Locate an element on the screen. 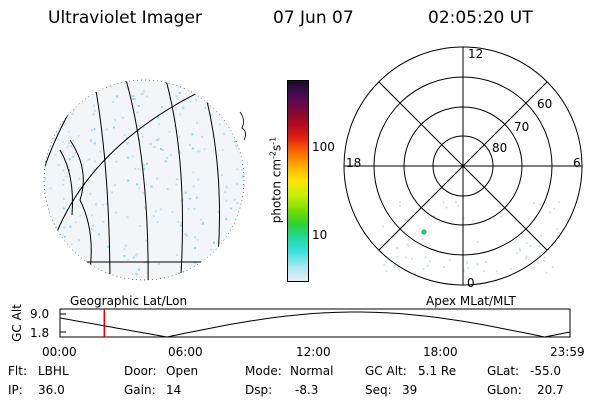  xtick-1200: 12:00 is located at coordinates (313, 352).